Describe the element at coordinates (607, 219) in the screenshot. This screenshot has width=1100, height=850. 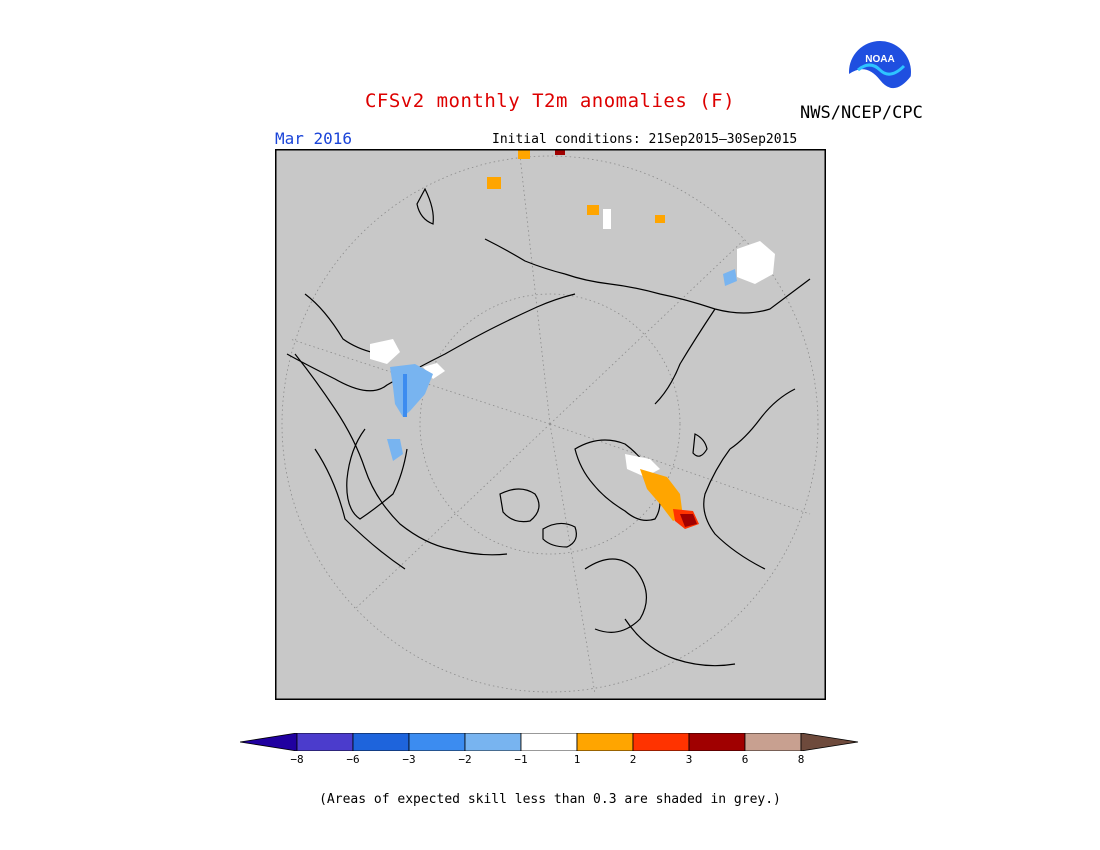
I see `patch-white-top` at that location.